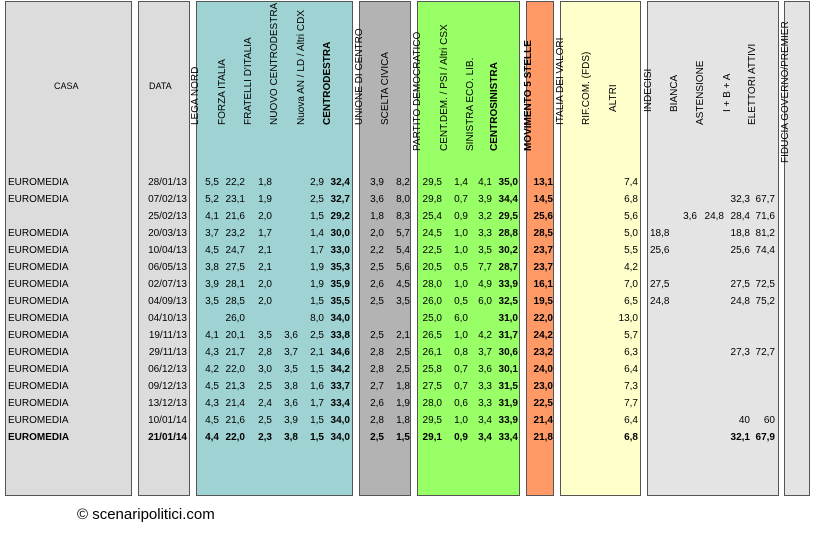 Image resolution: width=830 pixels, height=536 pixels. What do you see at coordinates (385, 248) in the screenshot?
I see `centro-panel` at bounding box center [385, 248].